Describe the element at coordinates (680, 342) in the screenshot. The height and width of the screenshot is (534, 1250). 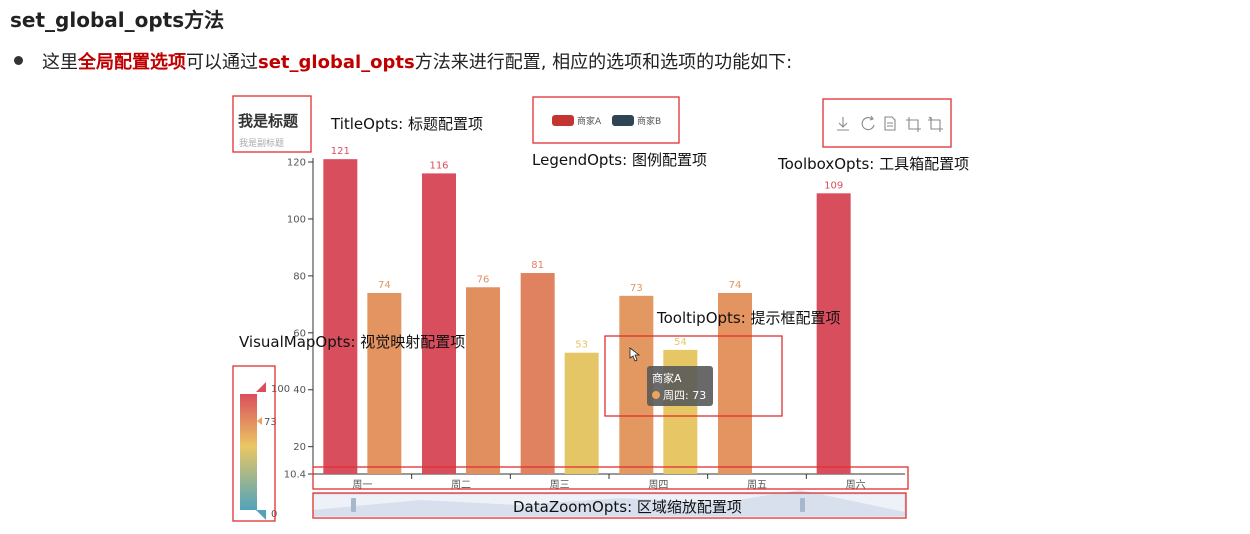
I see `bar-label-1-3: 54` at that location.